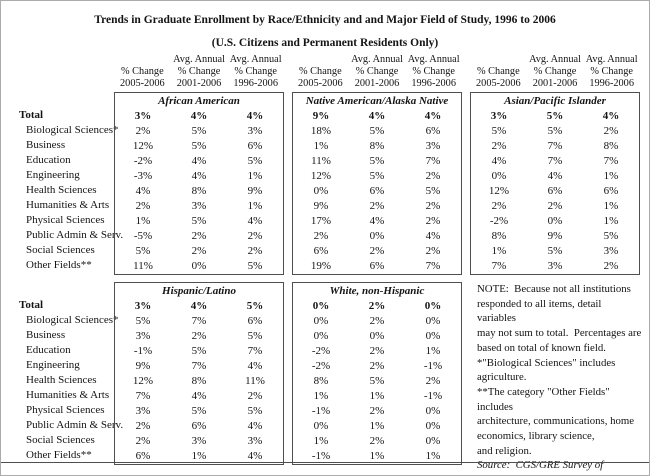  I want to click on row-label: Other Fields**, so click(59, 265).